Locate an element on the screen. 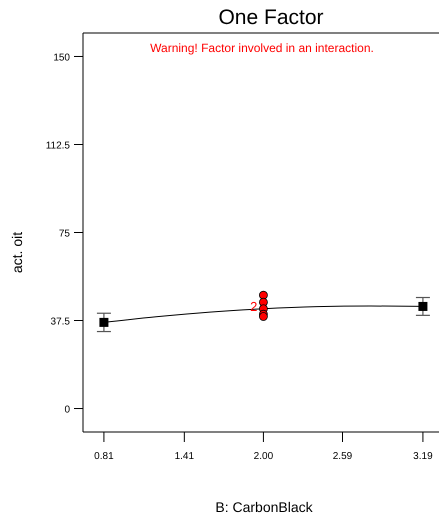  y-tick-label: 37.5 is located at coordinates (60, 322).